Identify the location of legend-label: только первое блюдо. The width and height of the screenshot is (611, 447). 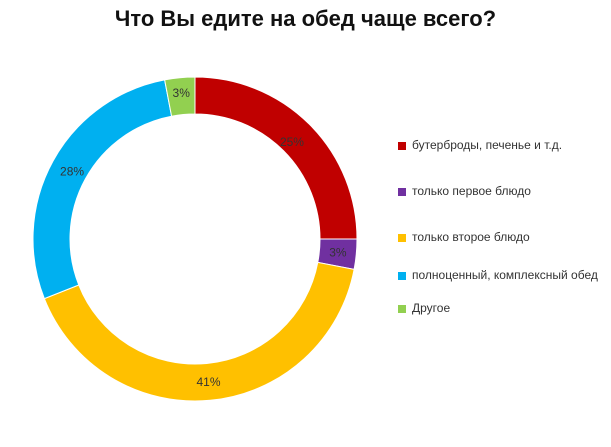
(471, 191).